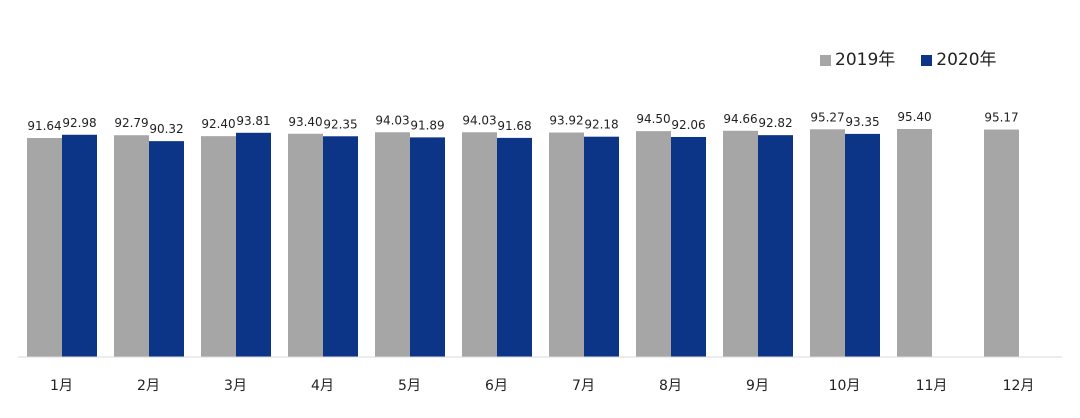  I want to click on x-tick-label: 2月, so click(148, 386).